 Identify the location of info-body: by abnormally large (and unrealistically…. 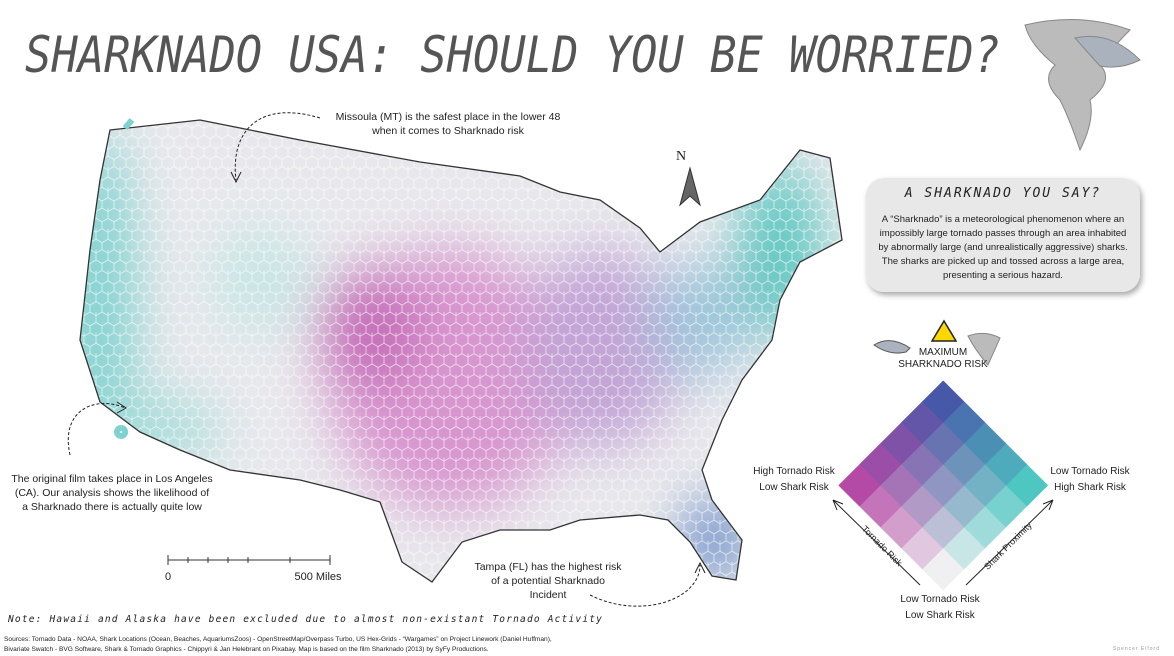
(1002, 247).